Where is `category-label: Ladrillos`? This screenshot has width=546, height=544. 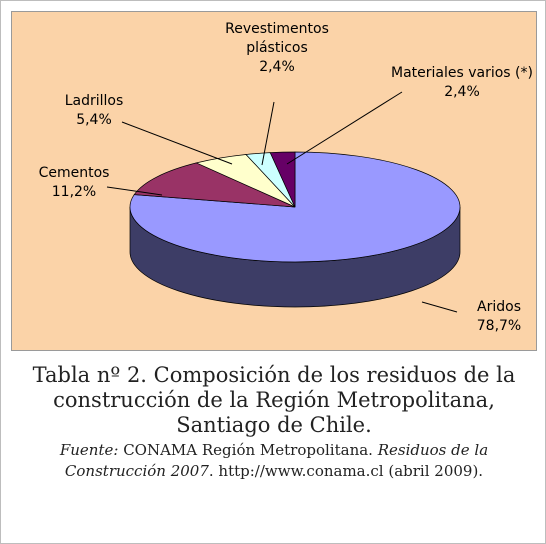 category-label: Ladrillos is located at coordinates (94, 101).